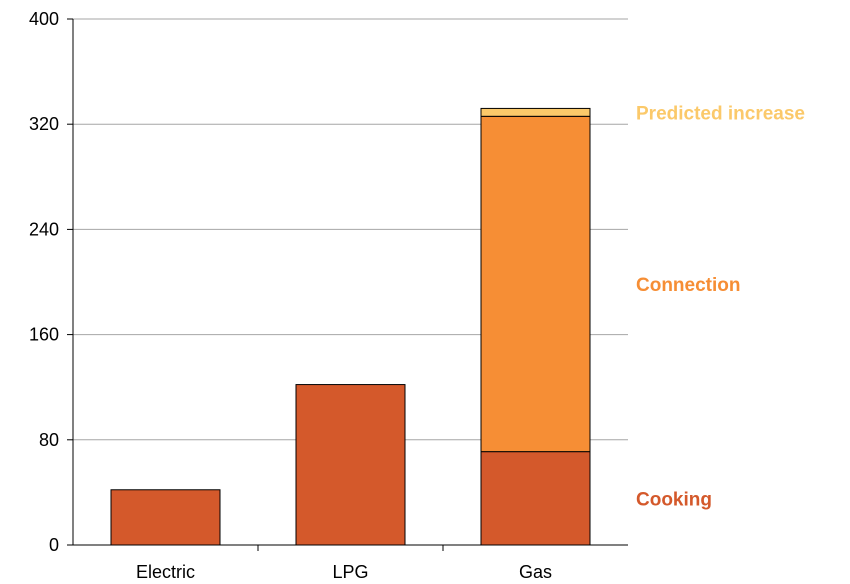 This screenshot has width=850, height=584. What do you see at coordinates (674, 499) in the screenshot?
I see `series-label-cooking: Cooking` at bounding box center [674, 499].